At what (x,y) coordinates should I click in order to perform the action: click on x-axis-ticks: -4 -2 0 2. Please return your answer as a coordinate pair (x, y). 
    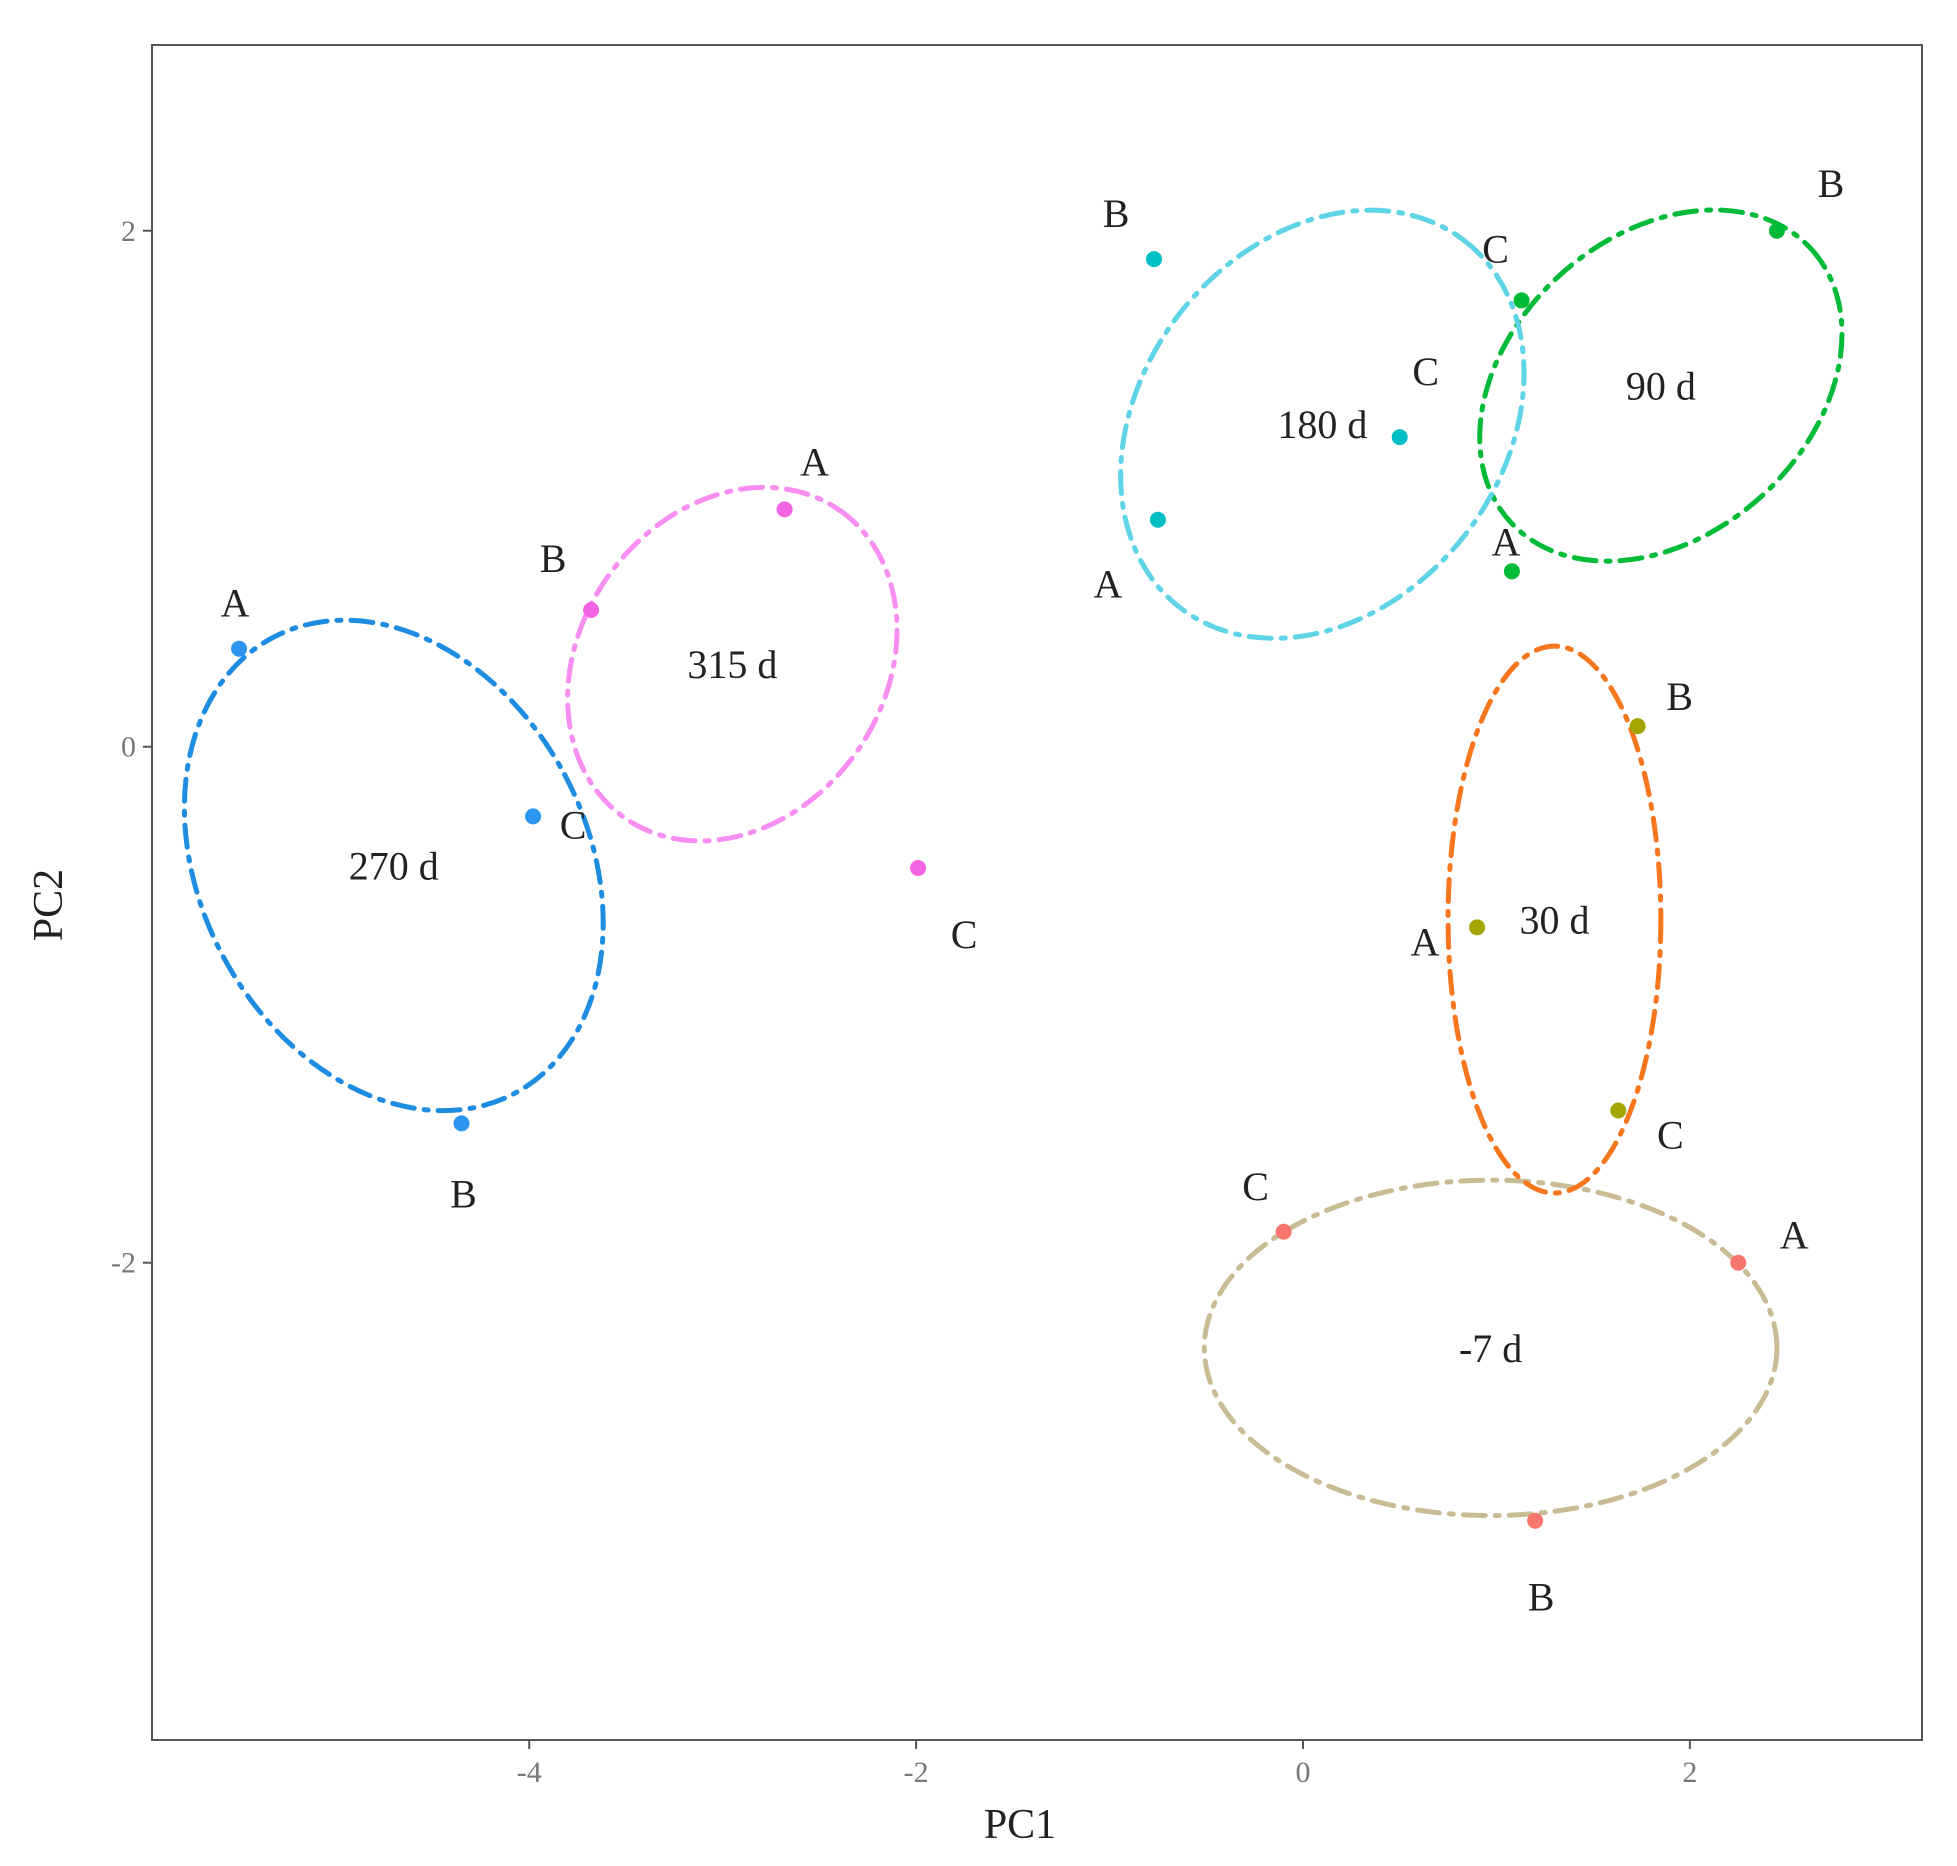
    Looking at the image, I should click on (1107, 1764).